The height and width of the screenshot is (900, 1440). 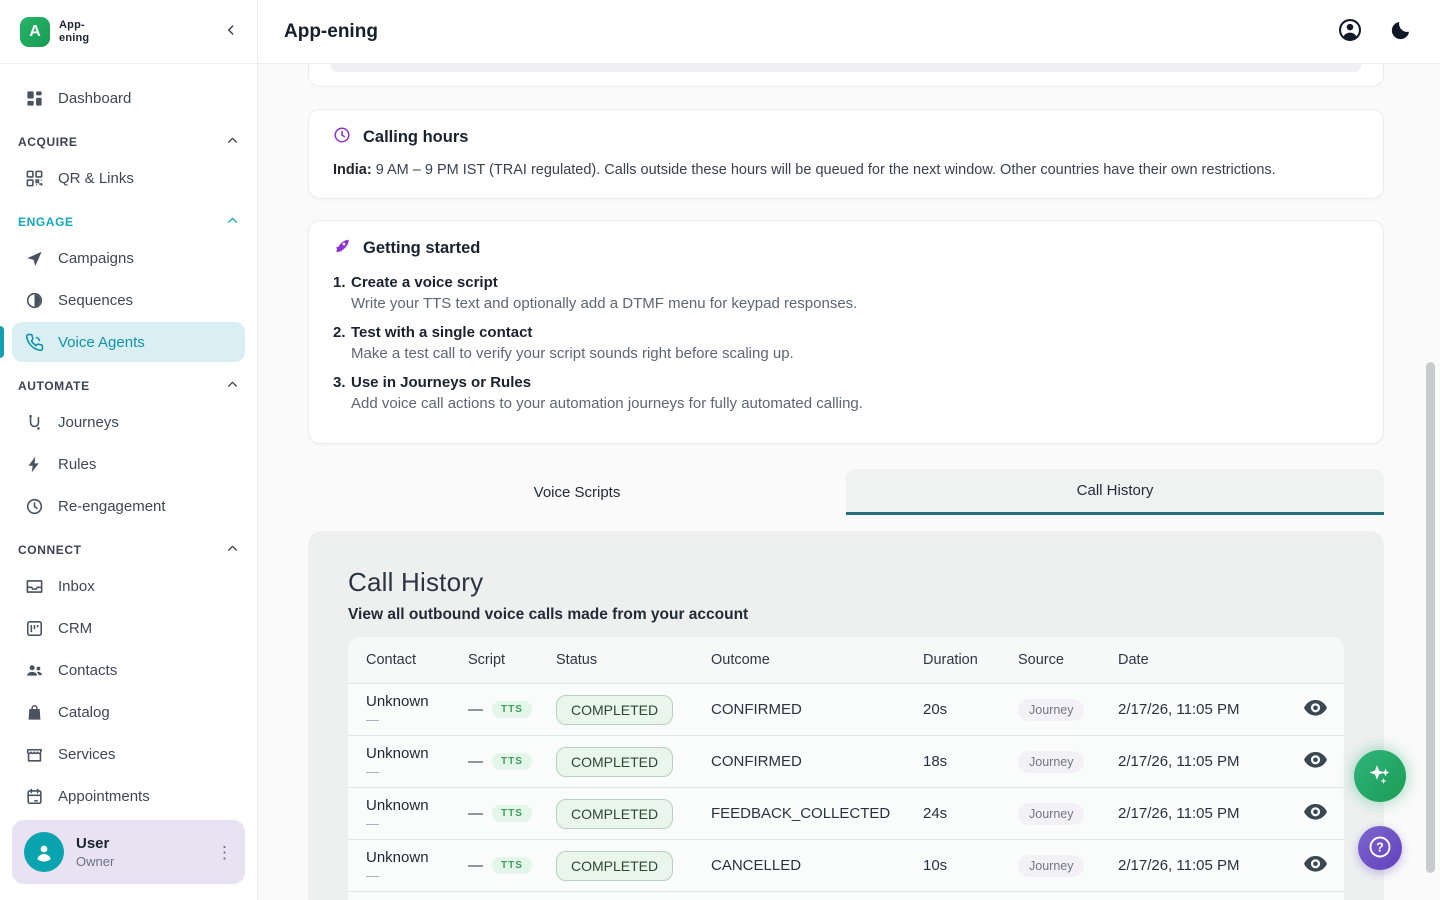 I want to click on account-button, so click(x=1350, y=31).